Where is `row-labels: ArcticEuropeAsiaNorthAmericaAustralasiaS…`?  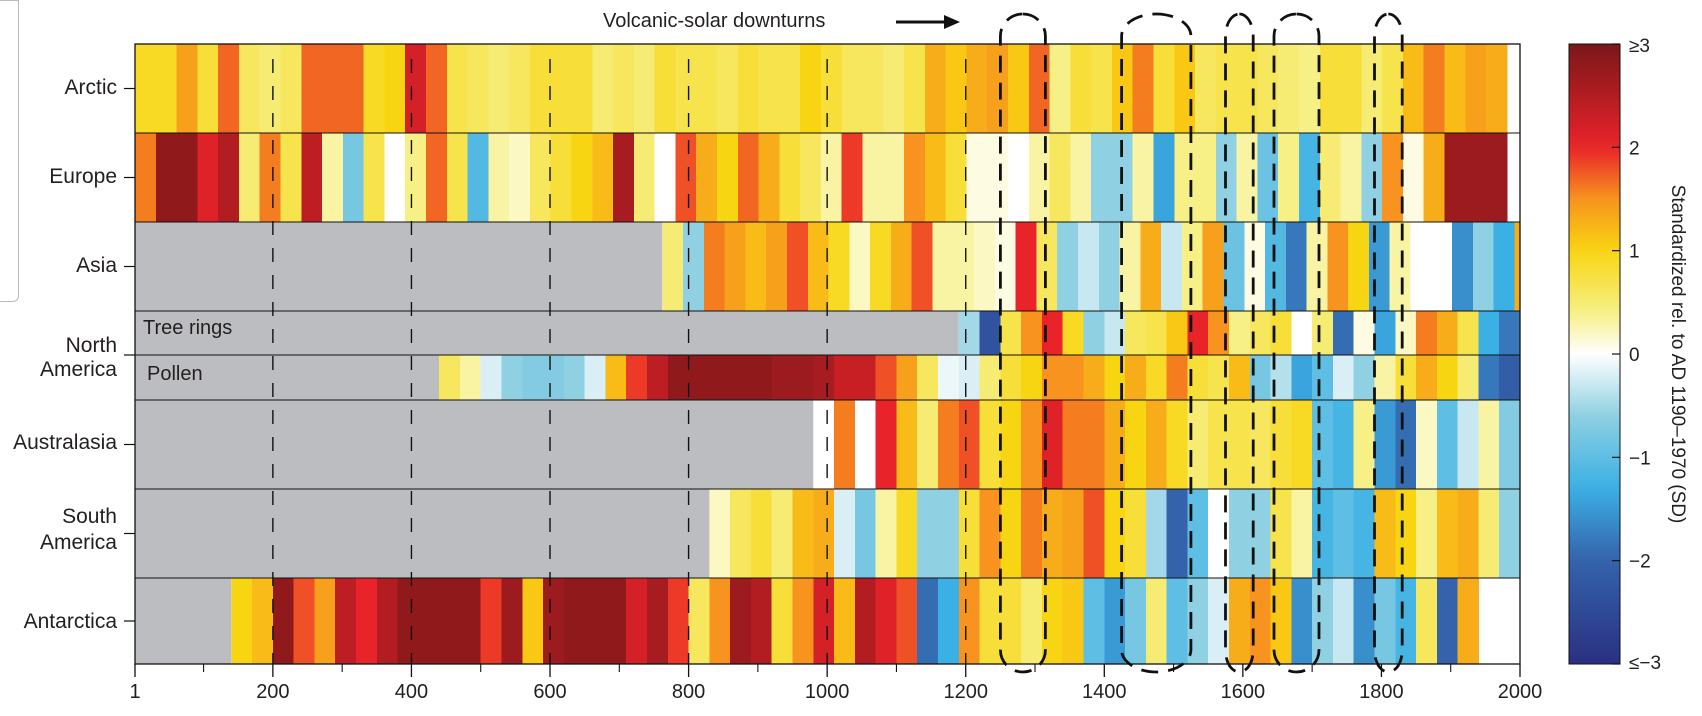
row-labels: ArcticEuropeAsiaNorthAmericaAustralasiaS… is located at coordinates (74, 354).